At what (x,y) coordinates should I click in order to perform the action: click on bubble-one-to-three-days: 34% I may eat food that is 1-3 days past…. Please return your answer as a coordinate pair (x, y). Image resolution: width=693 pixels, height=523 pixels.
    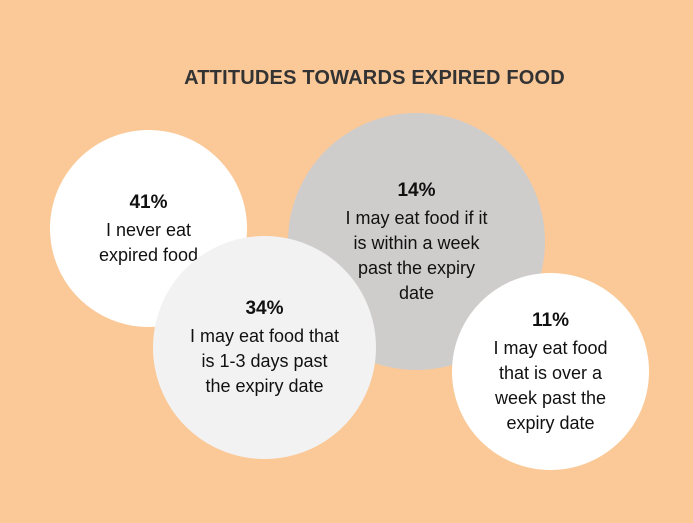
    Looking at the image, I should click on (264, 347).